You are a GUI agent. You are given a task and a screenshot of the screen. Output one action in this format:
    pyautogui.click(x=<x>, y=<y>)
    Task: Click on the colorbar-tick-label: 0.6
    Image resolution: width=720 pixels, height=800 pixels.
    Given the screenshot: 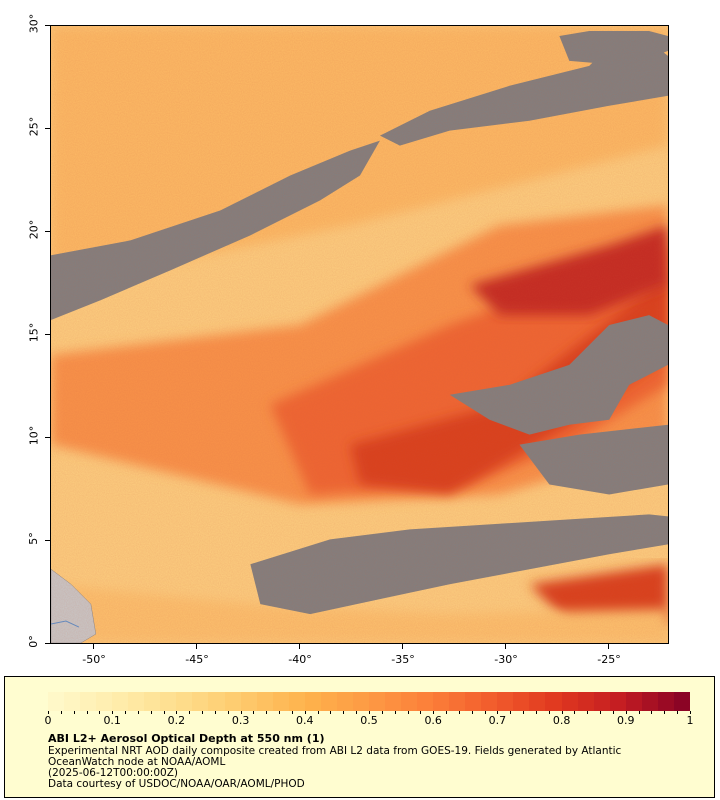 What is the action you would take?
    pyautogui.click(x=433, y=720)
    